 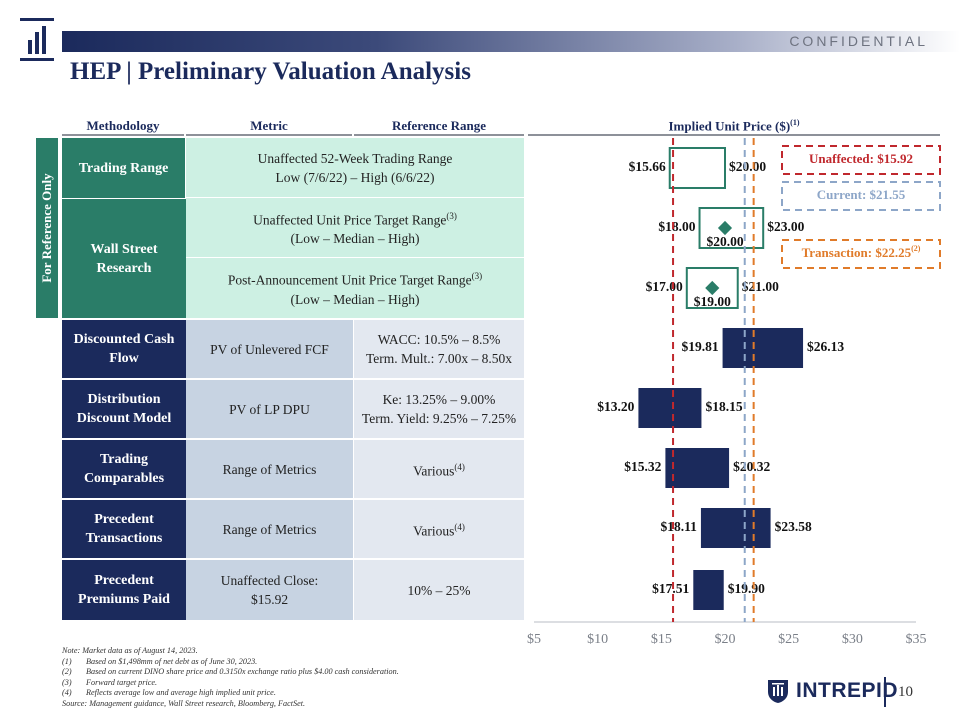 What do you see at coordinates (37, 39) in the screenshot?
I see `logo-icon` at bounding box center [37, 39].